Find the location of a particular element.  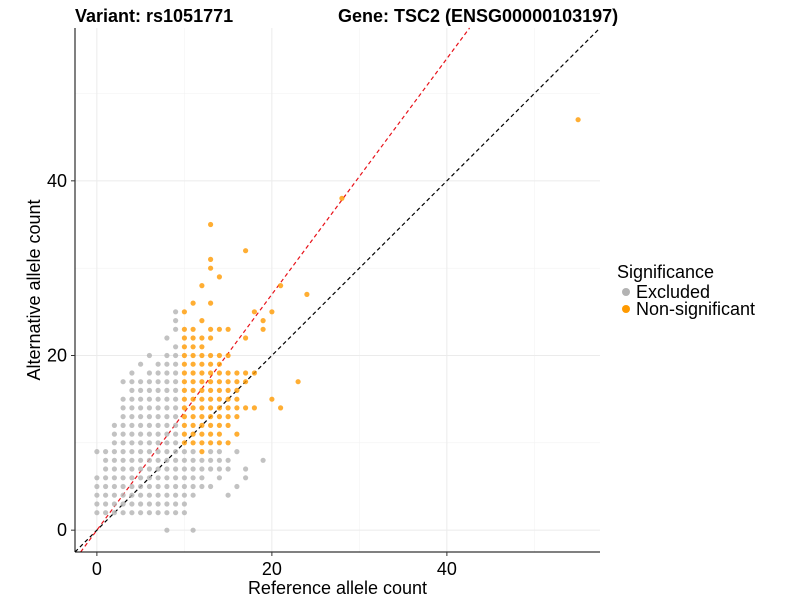

legend-label: Excluded is located at coordinates (673, 292).